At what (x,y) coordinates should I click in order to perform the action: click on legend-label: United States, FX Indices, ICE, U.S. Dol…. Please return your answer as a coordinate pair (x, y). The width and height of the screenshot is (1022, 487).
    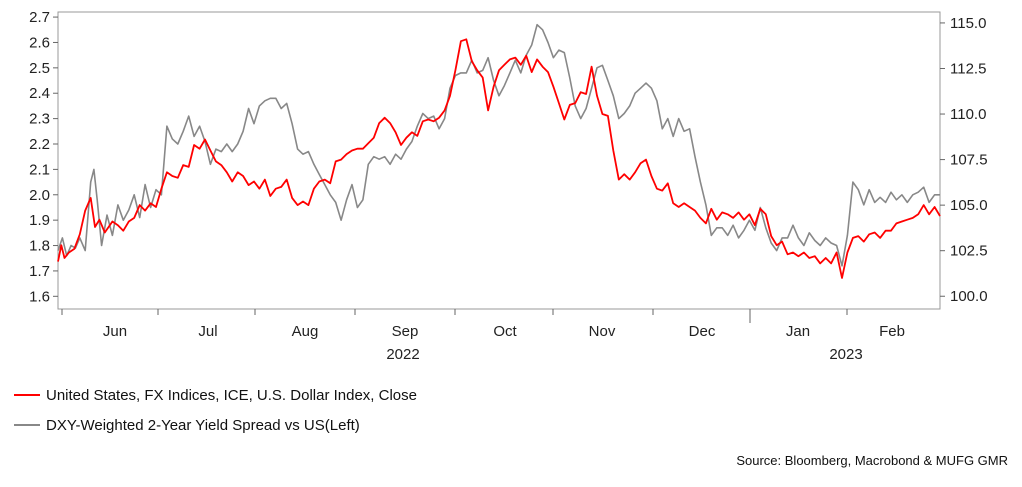
    Looking at the image, I should click on (231, 395).